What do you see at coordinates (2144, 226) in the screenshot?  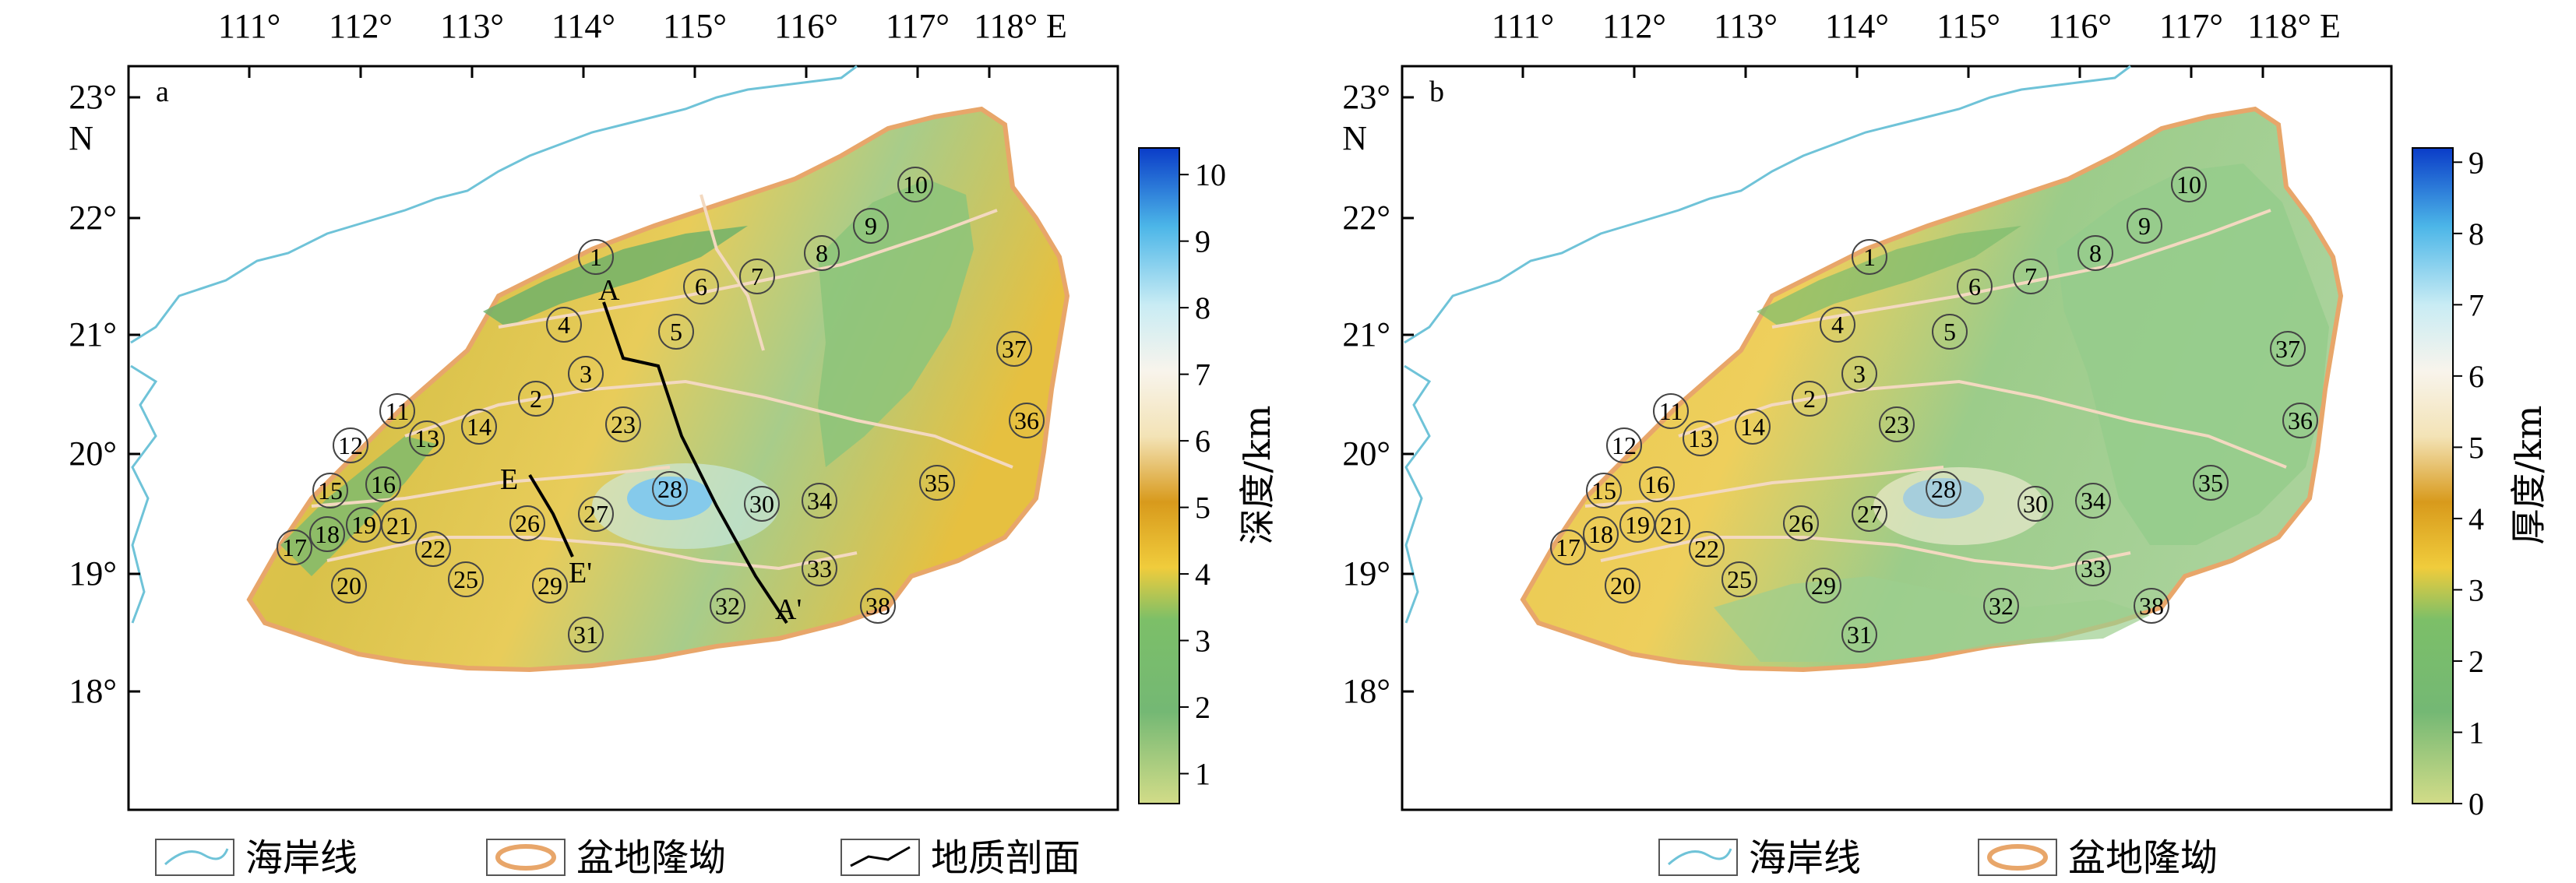 I see `basin-number: 9` at bounding box center [2144, 226].